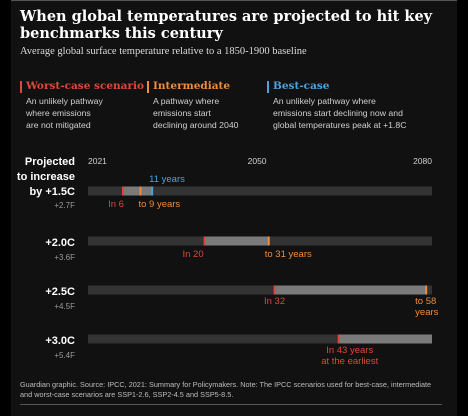 This screenshot has width=468, height=416. What do you see at coordinates (167, 179) in the screenshot?
I see `best-label-0: 11 years` at bounding box center [167, 179].